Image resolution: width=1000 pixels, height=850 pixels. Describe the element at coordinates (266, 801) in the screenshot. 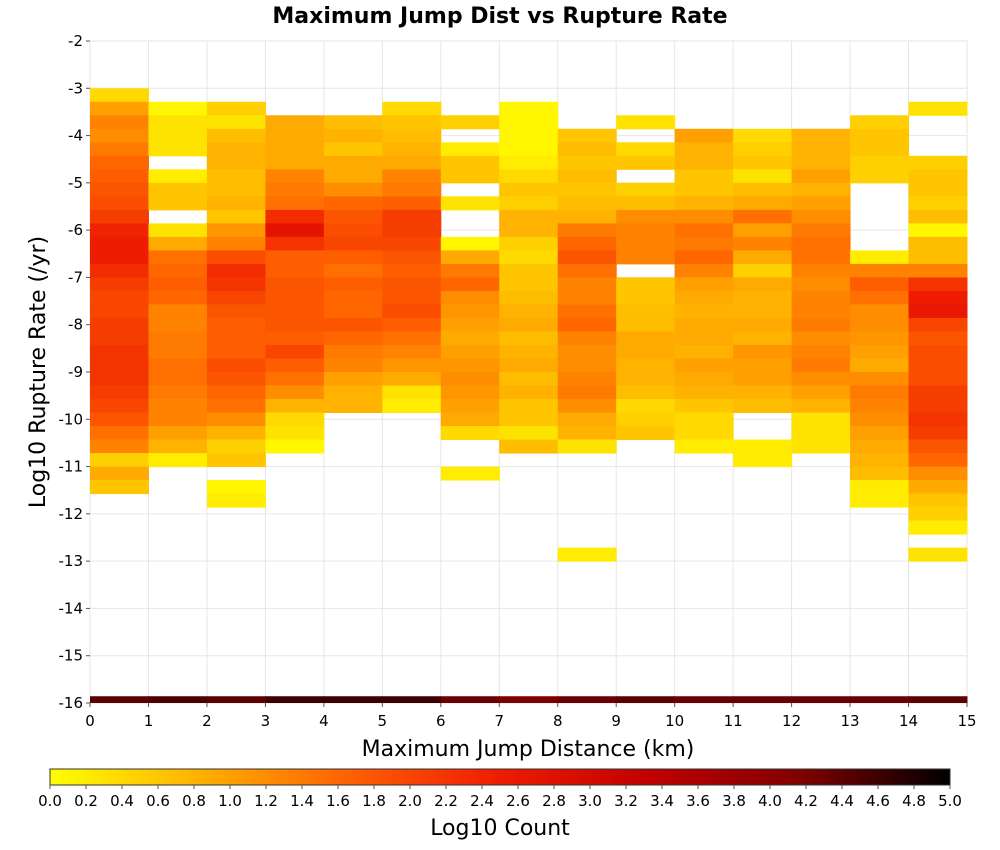

I see `colorbar-tick-label: 1.2` at that location.